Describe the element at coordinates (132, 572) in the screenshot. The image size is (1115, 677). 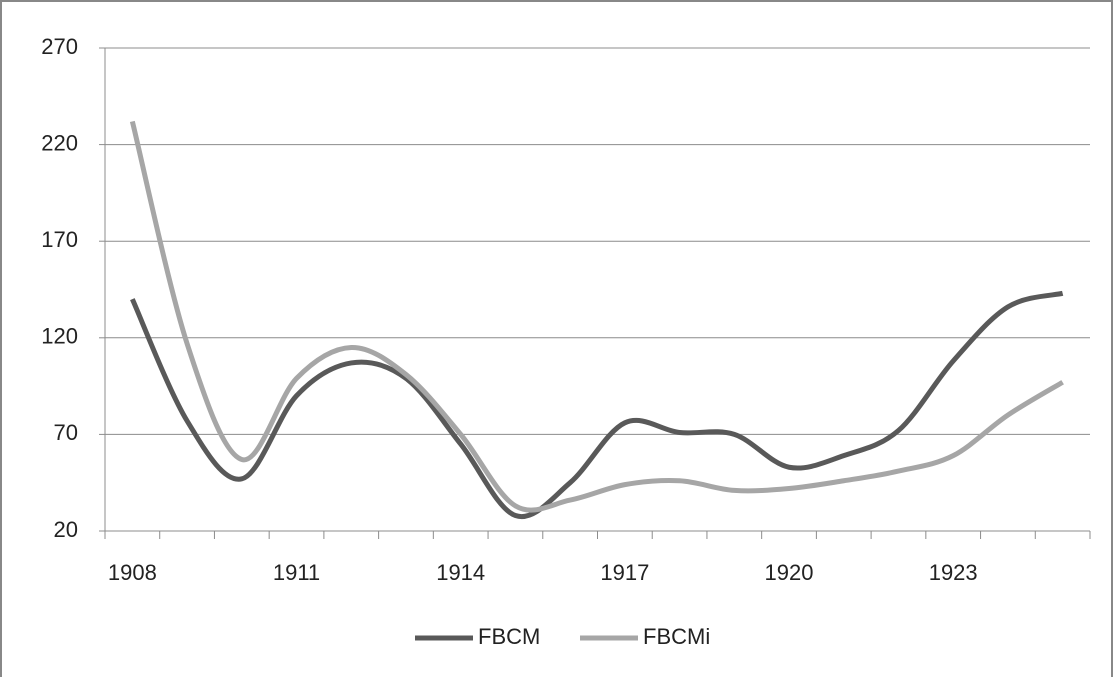
I see `x-tick-label: 1908` at that location.